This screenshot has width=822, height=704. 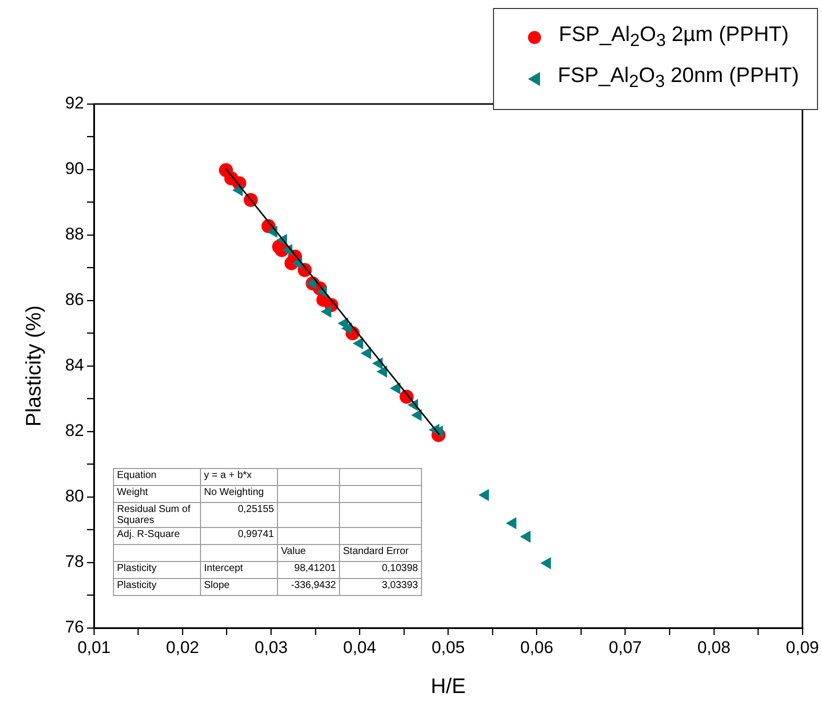 What do you see at coordinates (74, 300) in the screenshot?
I see `y-tick-label: 86` at bounding box center [74, 300].